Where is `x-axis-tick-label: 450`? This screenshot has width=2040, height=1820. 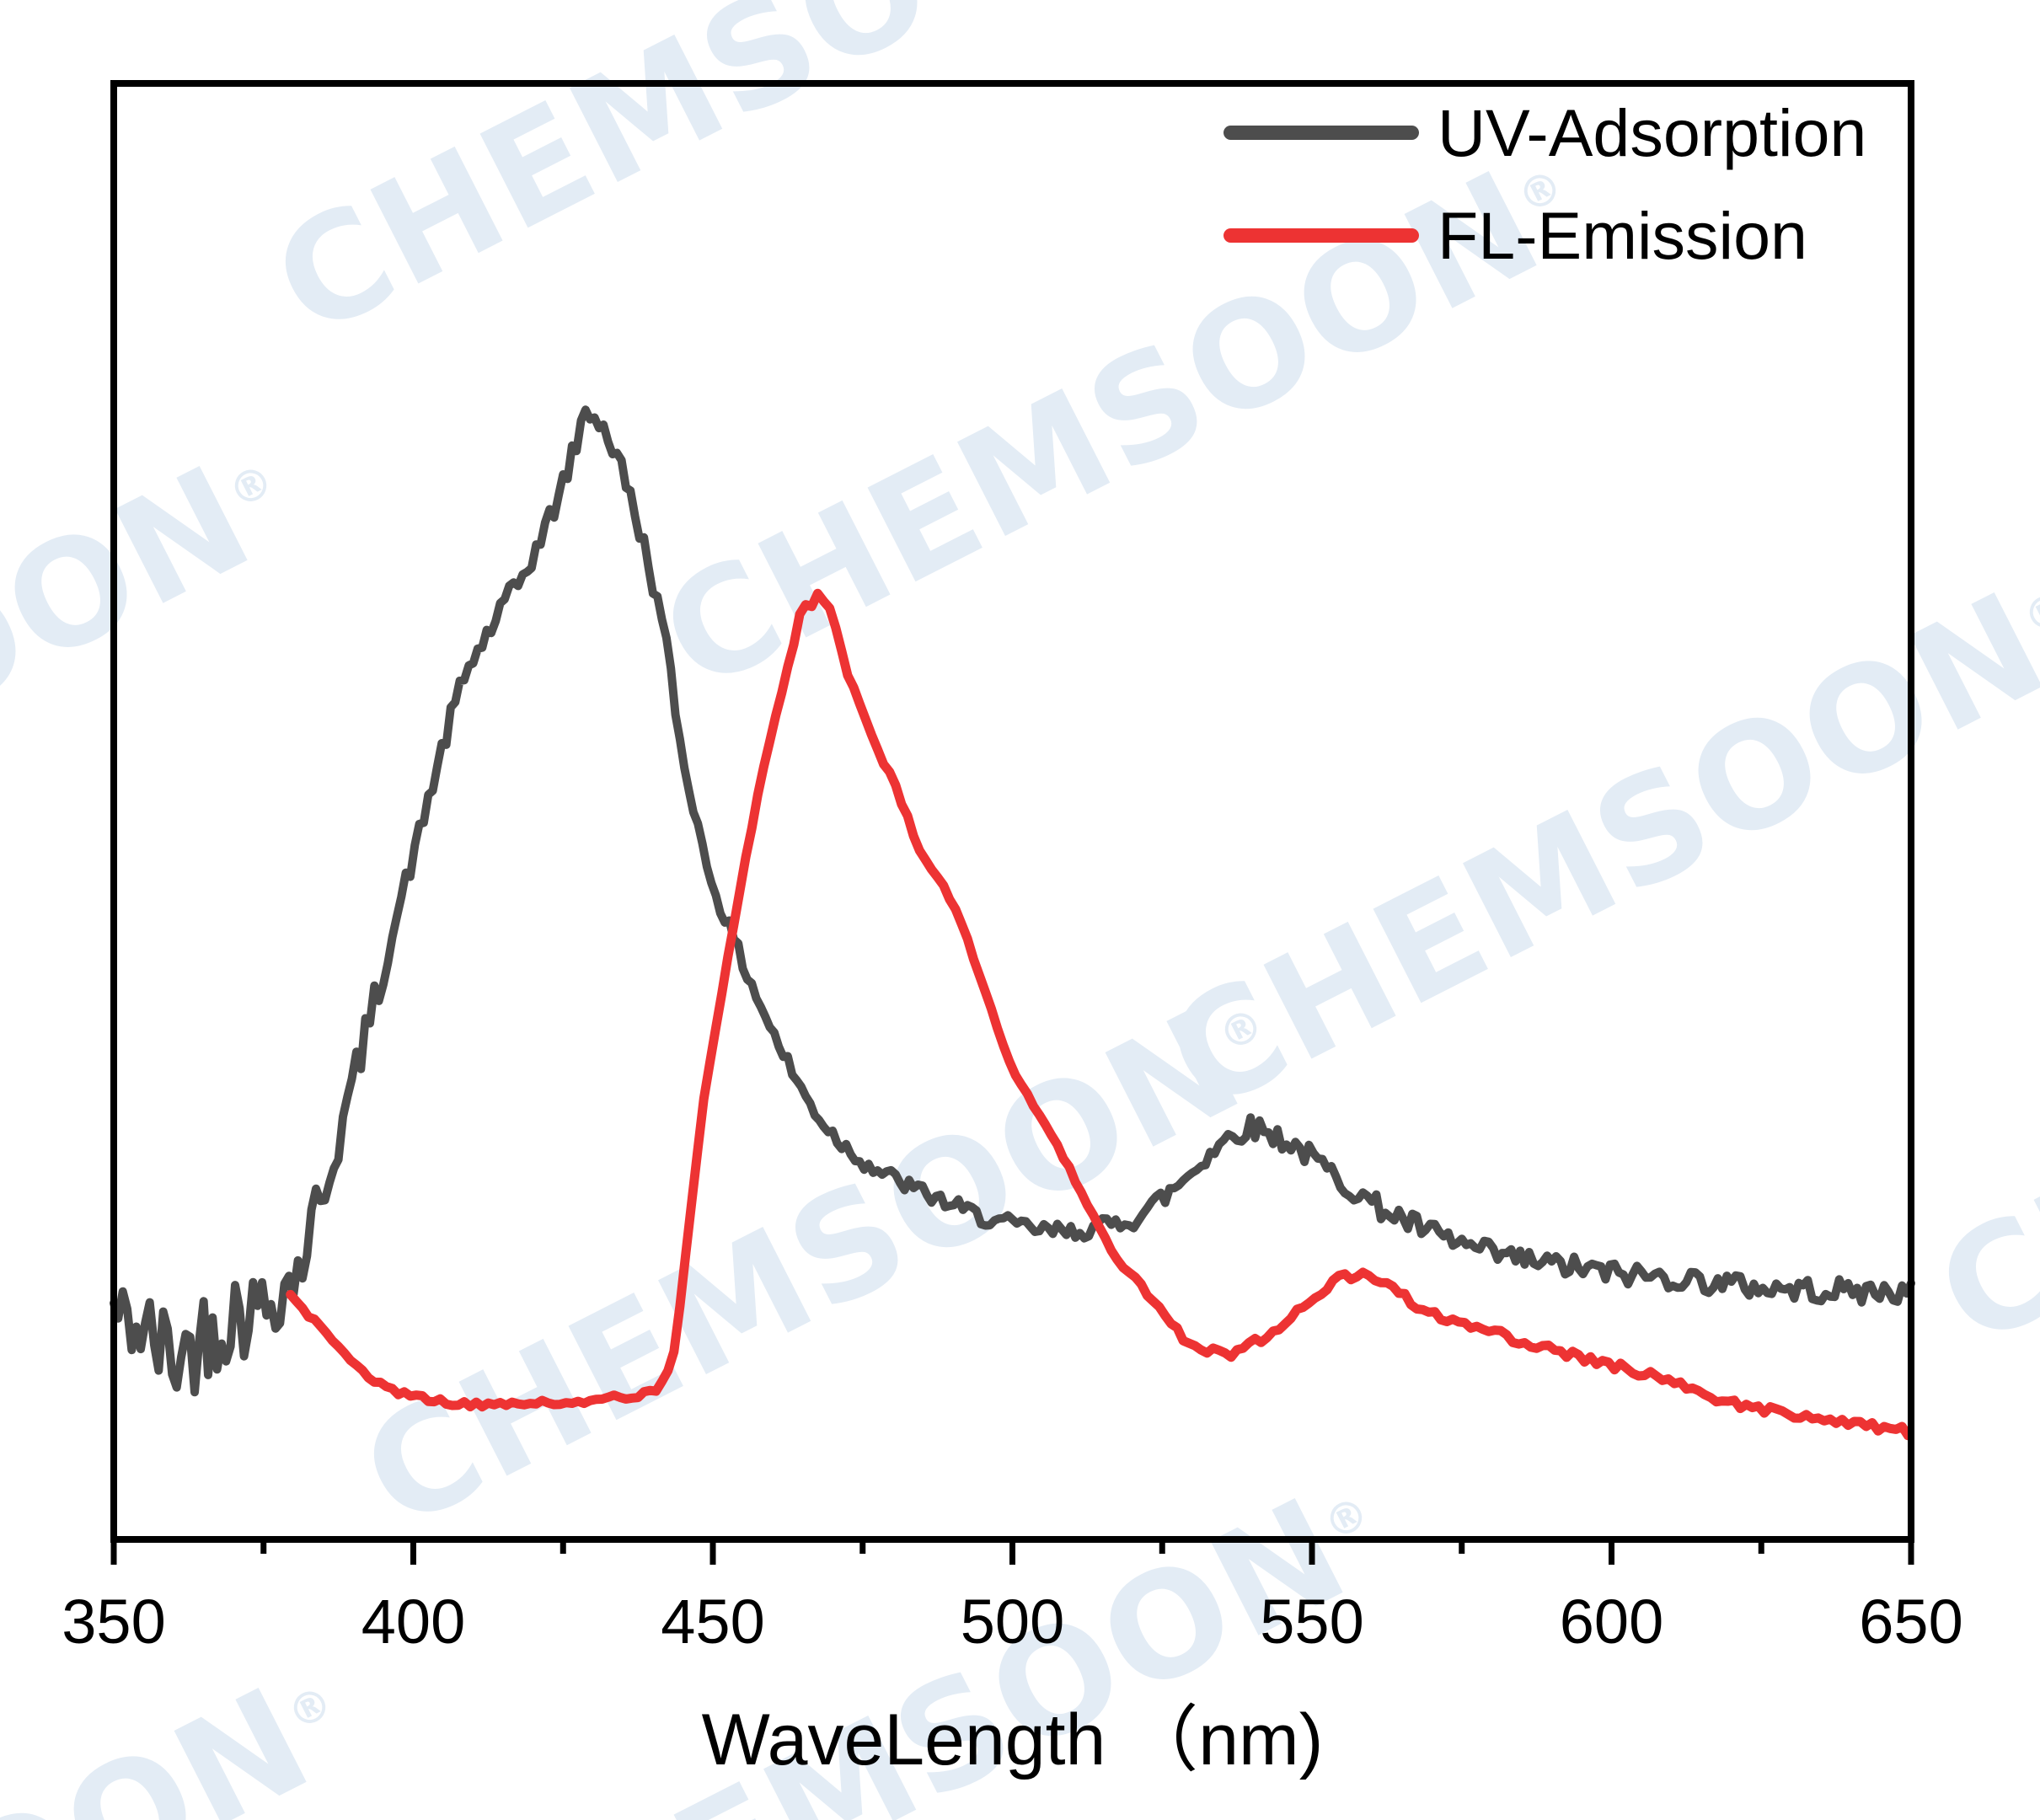 x-axis-tick-label: 450 is located at coordinates (712, 1622).